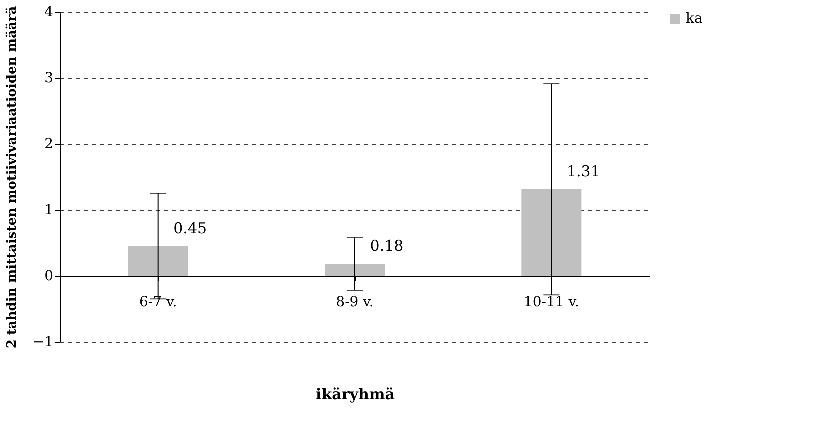 This screenshot has width=822, height=448. I want to click on data-label: 0.18, so click(387, 246).